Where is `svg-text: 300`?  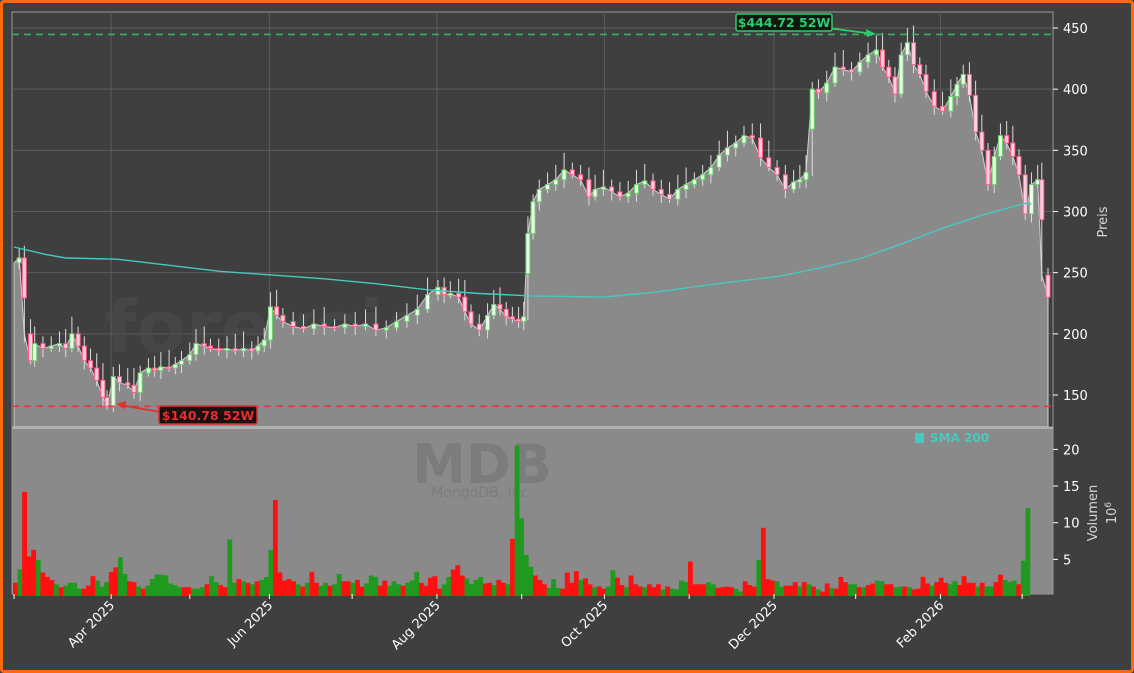 svg-text: 300 is located at coordinates (1075, 213).